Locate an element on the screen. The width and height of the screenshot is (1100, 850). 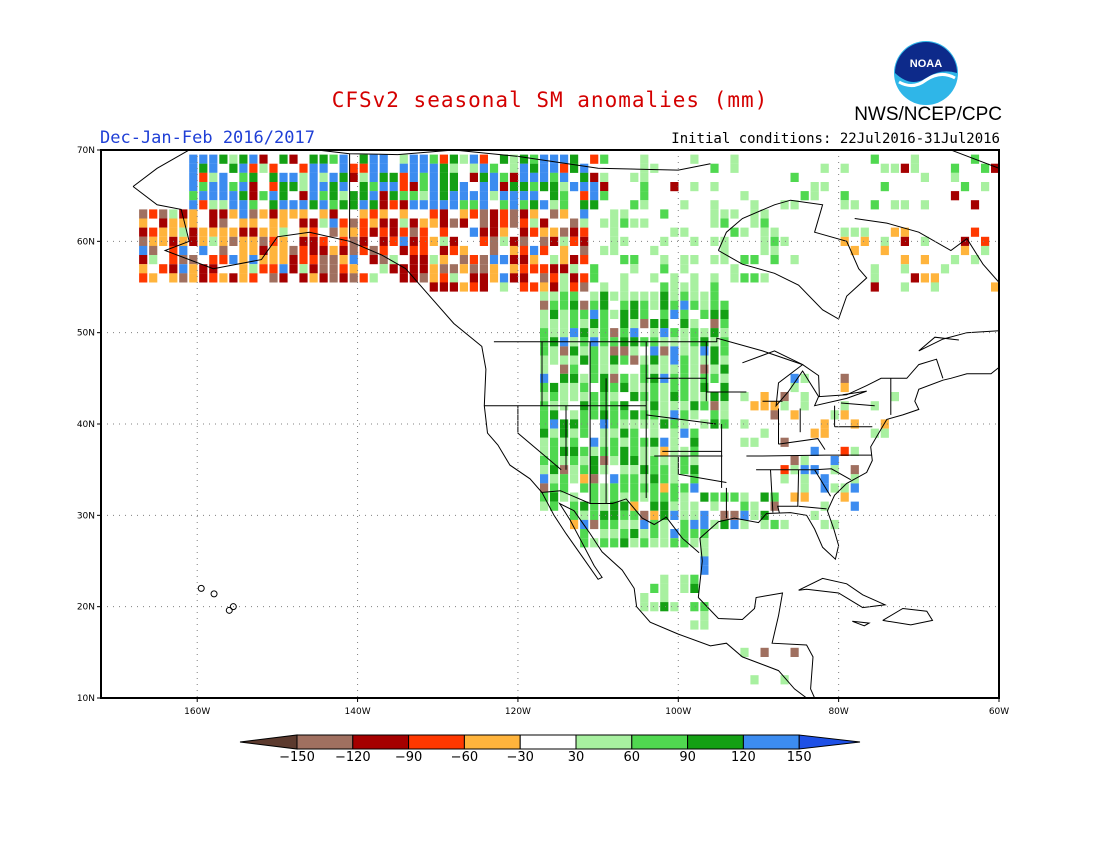
colorbar-label: −120 is located at coordinates (352, 757).